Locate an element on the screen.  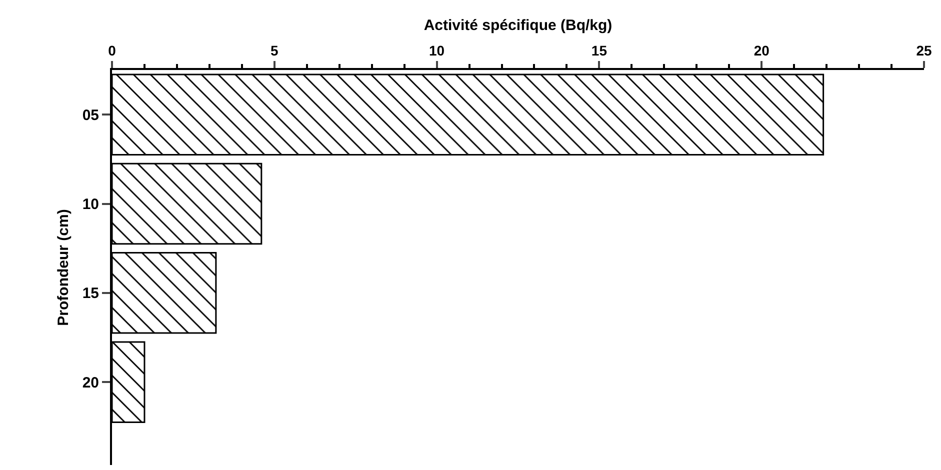
x-tick-label: 15 is located at coordinates (599, 50).